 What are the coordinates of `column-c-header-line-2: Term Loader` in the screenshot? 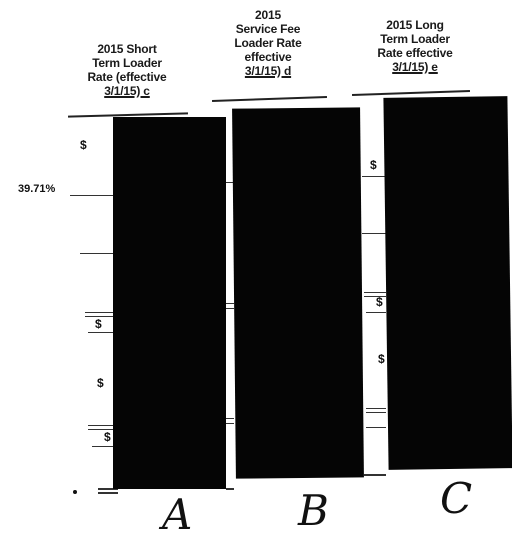 It's located at (415, 39).